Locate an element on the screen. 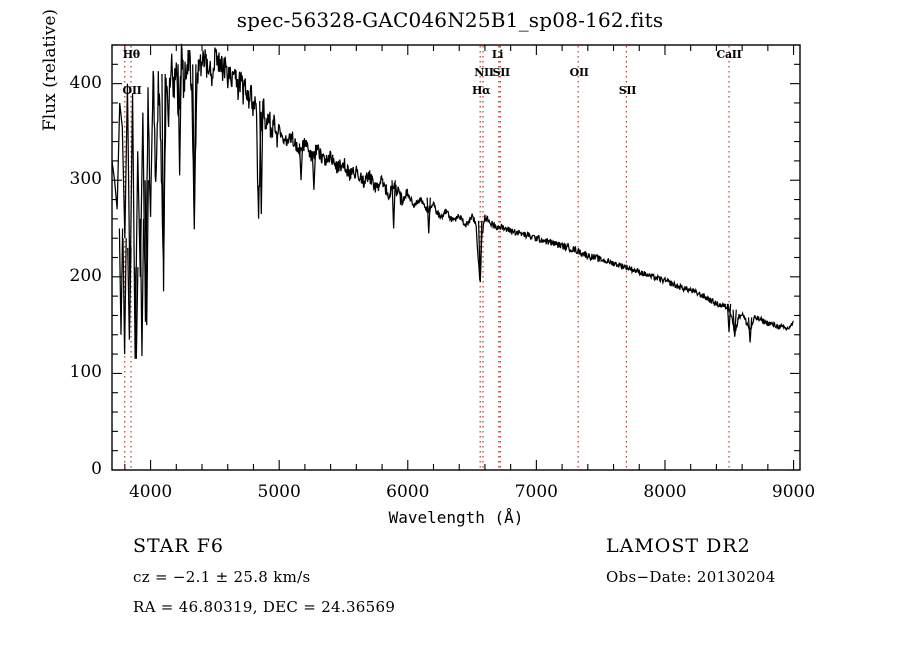 The image size is (900, 650). spectral-line-label: Hθ is located at coordinates (131, 54).